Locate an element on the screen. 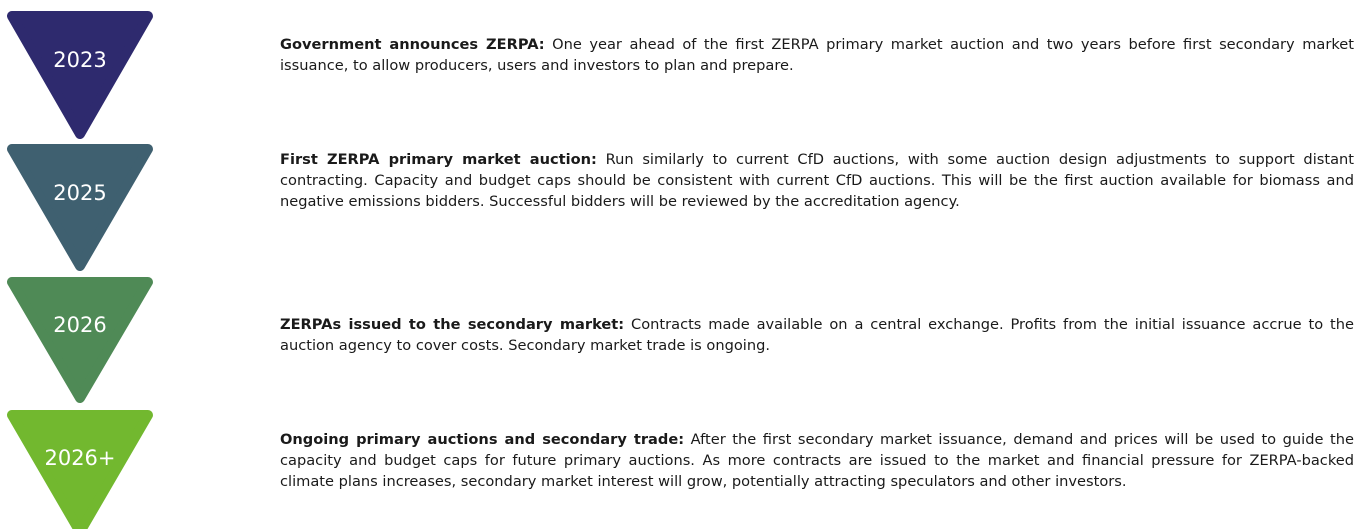 The image size is (1362, 529). year: 2023 is located at coordinates (79, 60).